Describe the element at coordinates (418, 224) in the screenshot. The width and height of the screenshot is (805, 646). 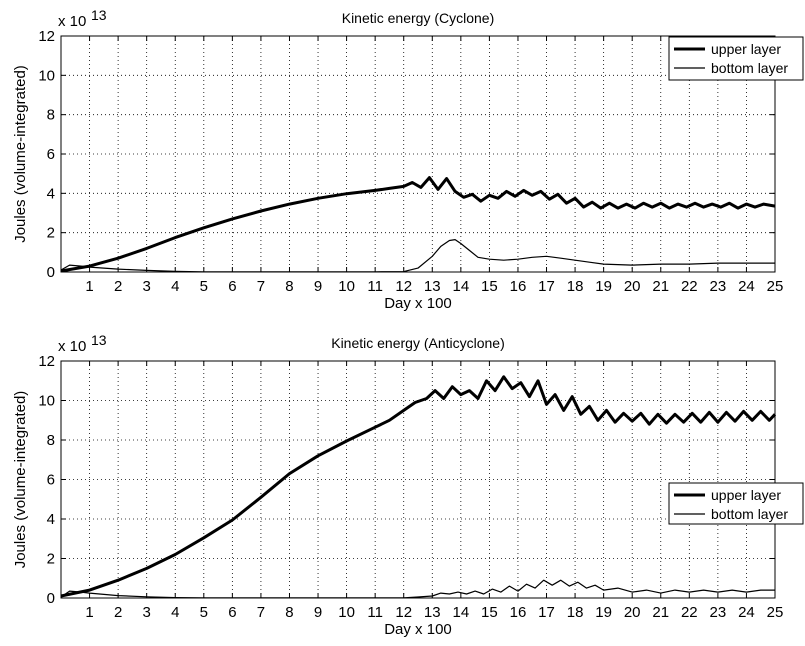
I see `series-line-upper-layer` at that location.